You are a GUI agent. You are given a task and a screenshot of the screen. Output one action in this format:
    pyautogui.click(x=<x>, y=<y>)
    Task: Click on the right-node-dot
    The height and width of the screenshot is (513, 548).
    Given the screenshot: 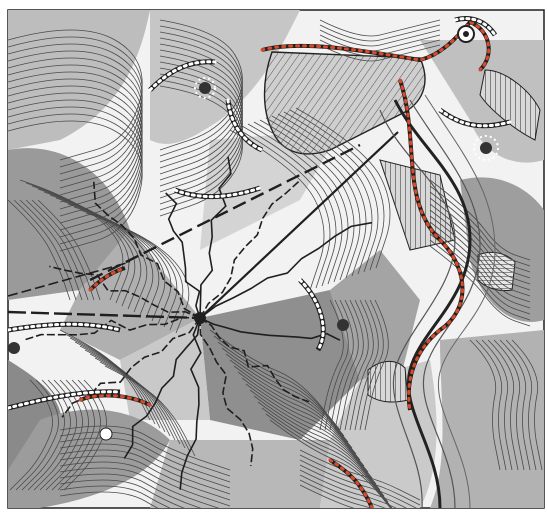 What is the action you would take?
    pyautogui.click(x=486, y=148)
    